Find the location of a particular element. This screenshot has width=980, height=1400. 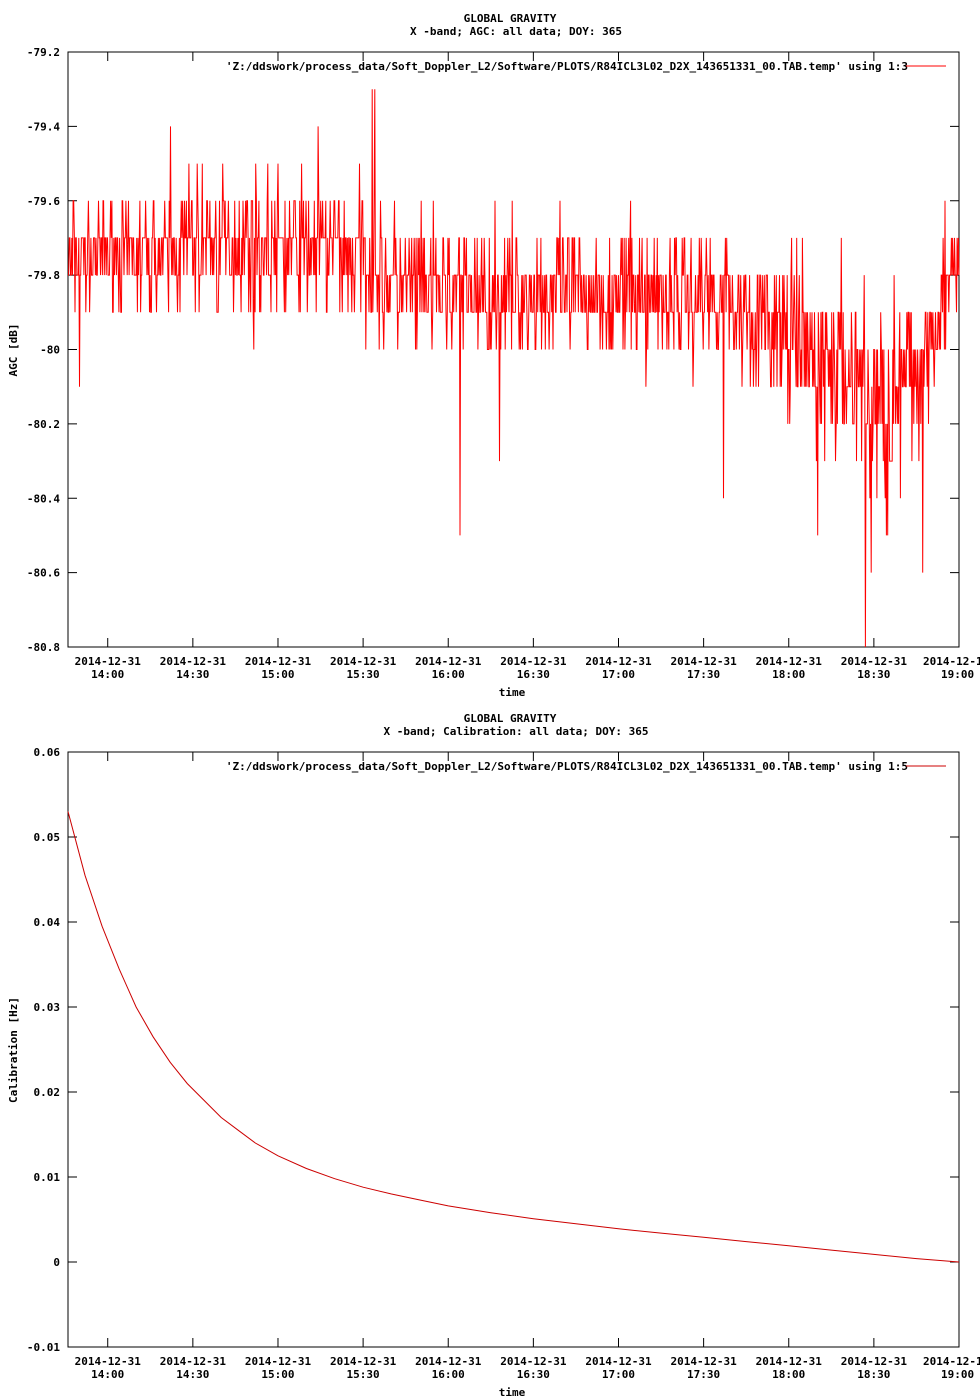

y-tick-label: 0.01 is located at coordinates (47, 1177).